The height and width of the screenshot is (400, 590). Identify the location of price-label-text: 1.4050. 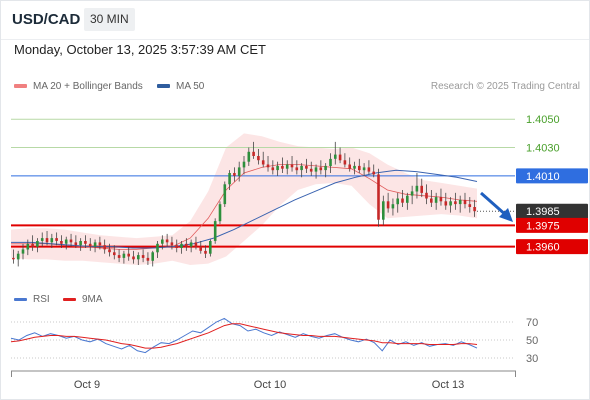
(543, 120).